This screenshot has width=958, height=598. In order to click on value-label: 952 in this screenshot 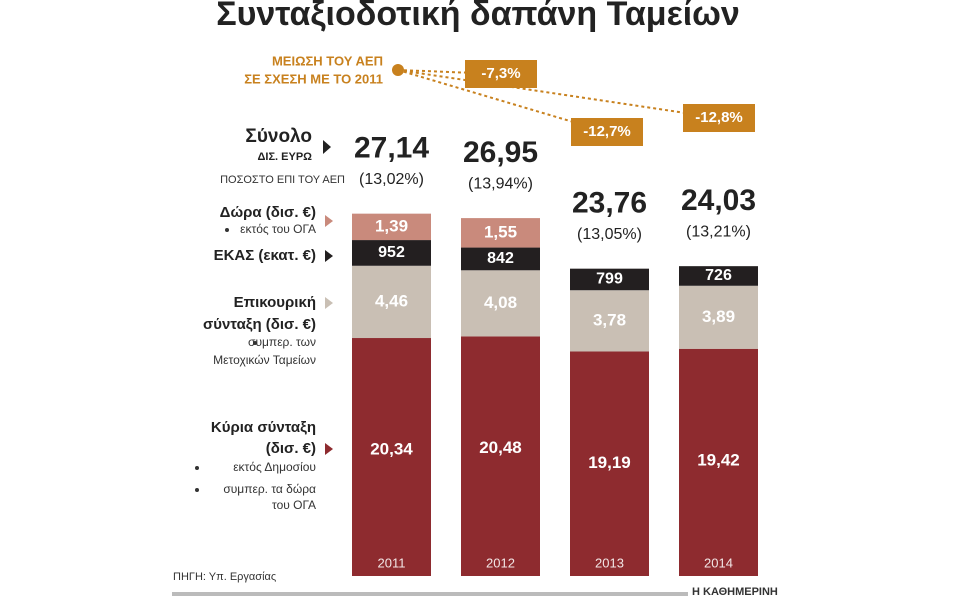, I will do `click(391, 252)`.